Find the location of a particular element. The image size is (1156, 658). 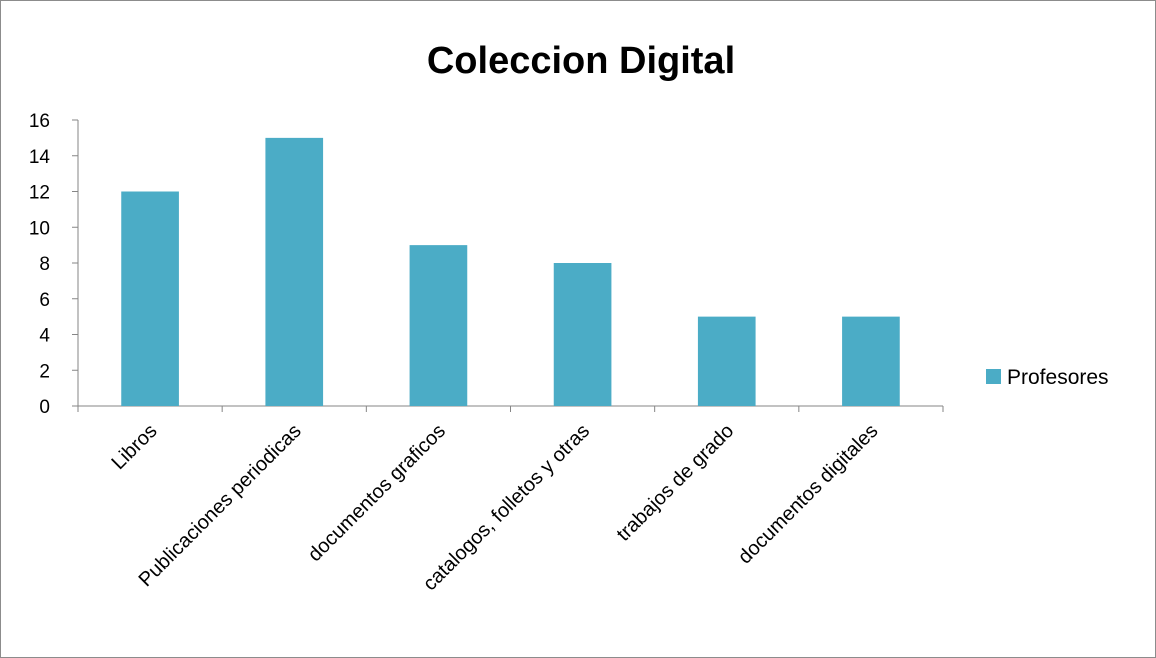

legend: Profesores is located at coordinates (1047, 377).